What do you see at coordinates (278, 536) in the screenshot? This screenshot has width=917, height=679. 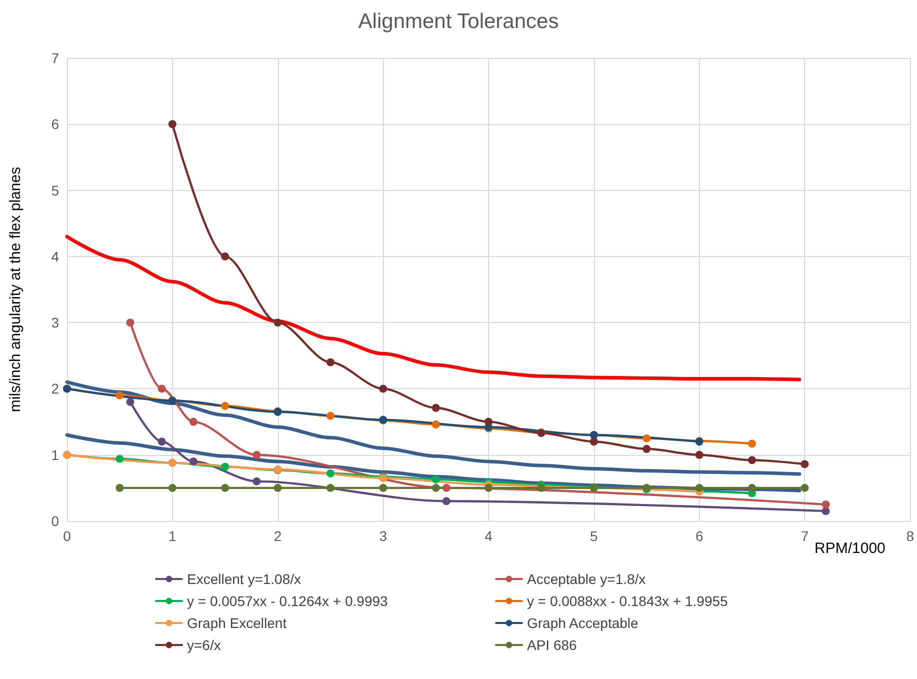 I see `x-tick-label: 2` at bounding box center [278, 536].